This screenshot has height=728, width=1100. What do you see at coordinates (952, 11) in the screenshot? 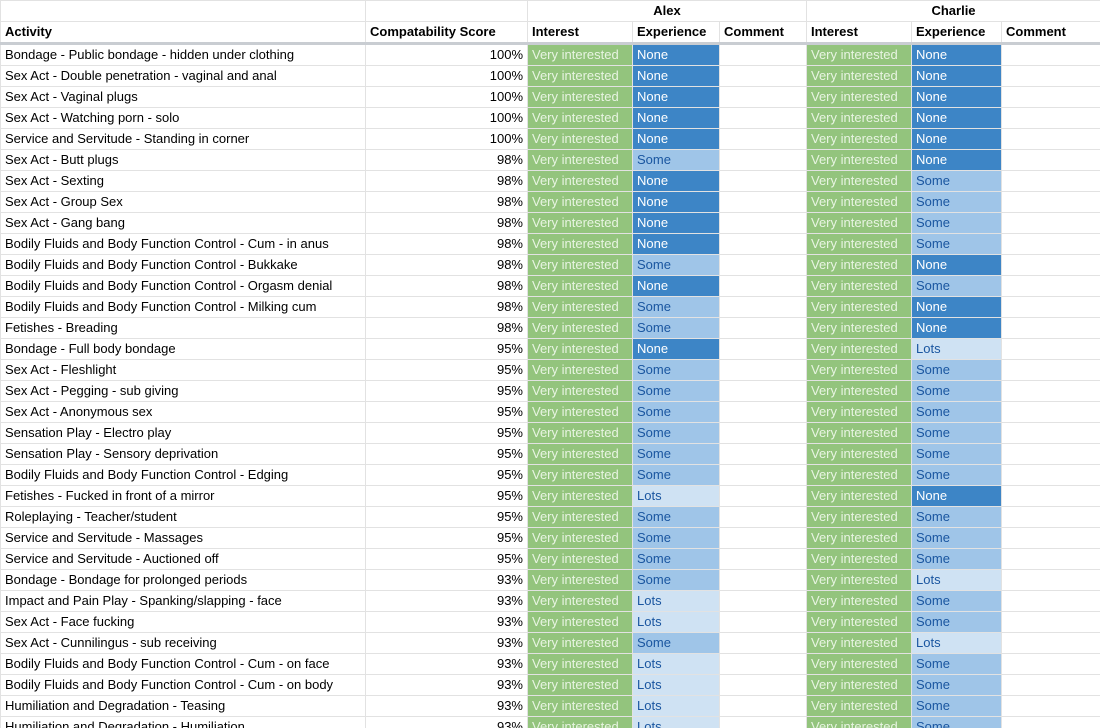
I see `group-header-charlie: Charlie` at bounding box center [952, 11].